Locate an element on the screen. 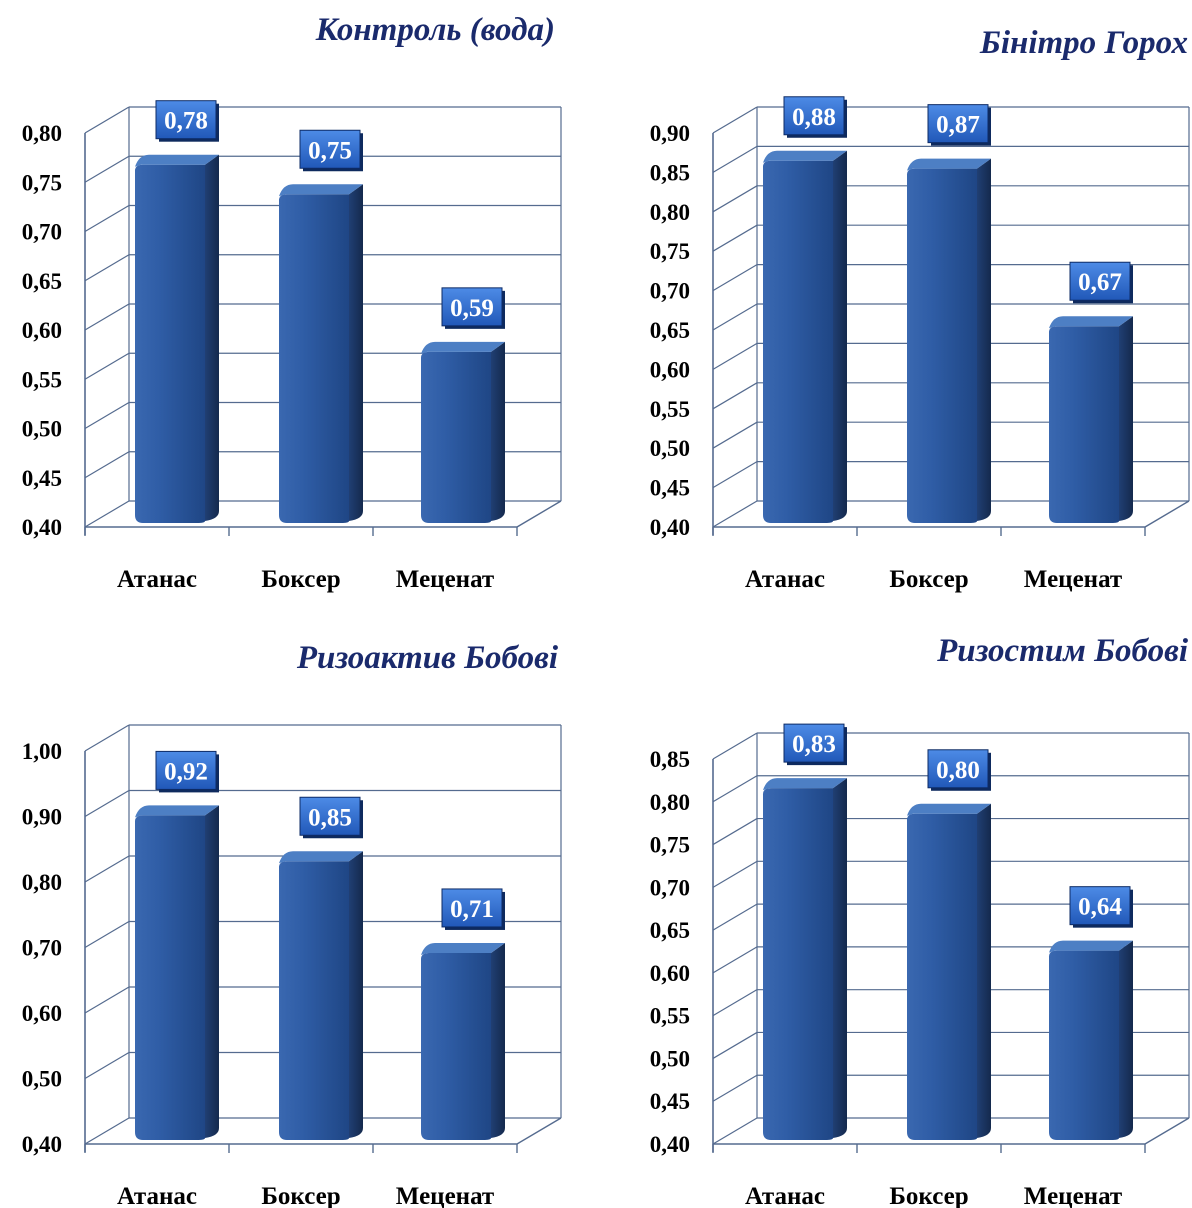 This screenshot has height=1208, width=1192. chart-title: Ризоактив Бобові is located at coordinates (427, 658).